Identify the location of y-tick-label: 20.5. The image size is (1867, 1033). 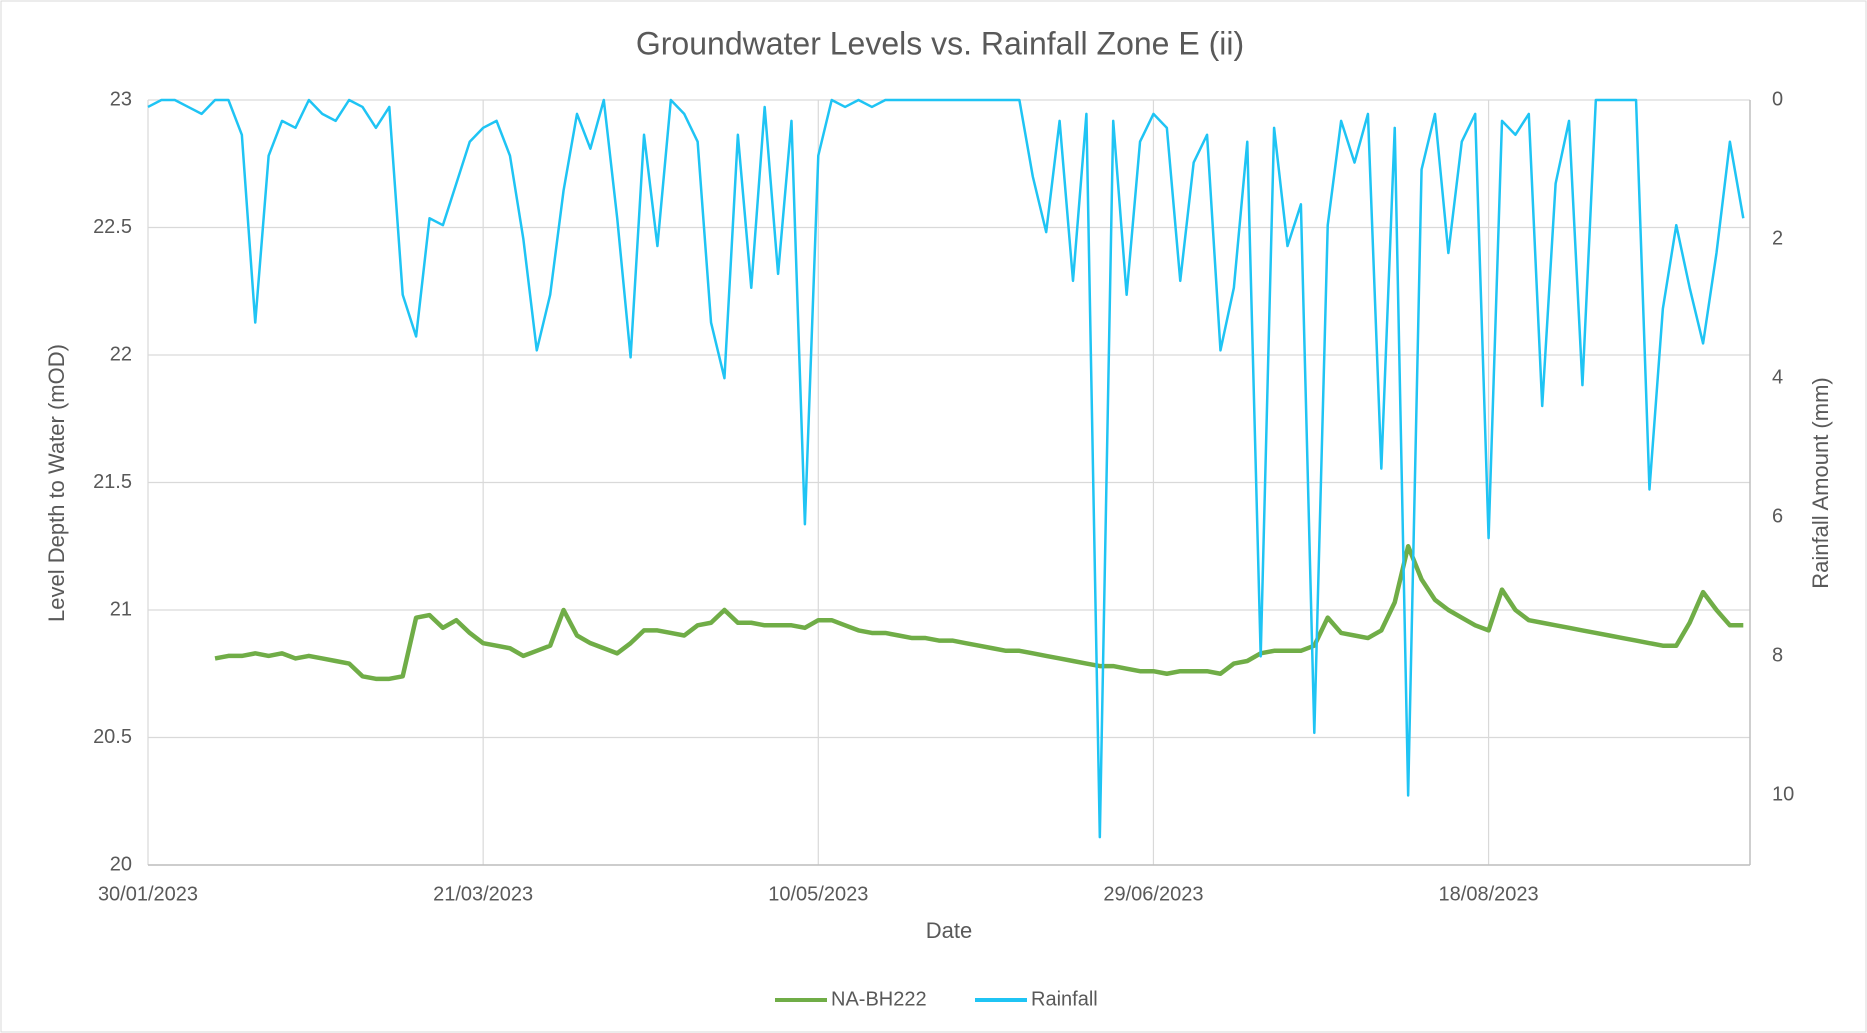
(112, 737).